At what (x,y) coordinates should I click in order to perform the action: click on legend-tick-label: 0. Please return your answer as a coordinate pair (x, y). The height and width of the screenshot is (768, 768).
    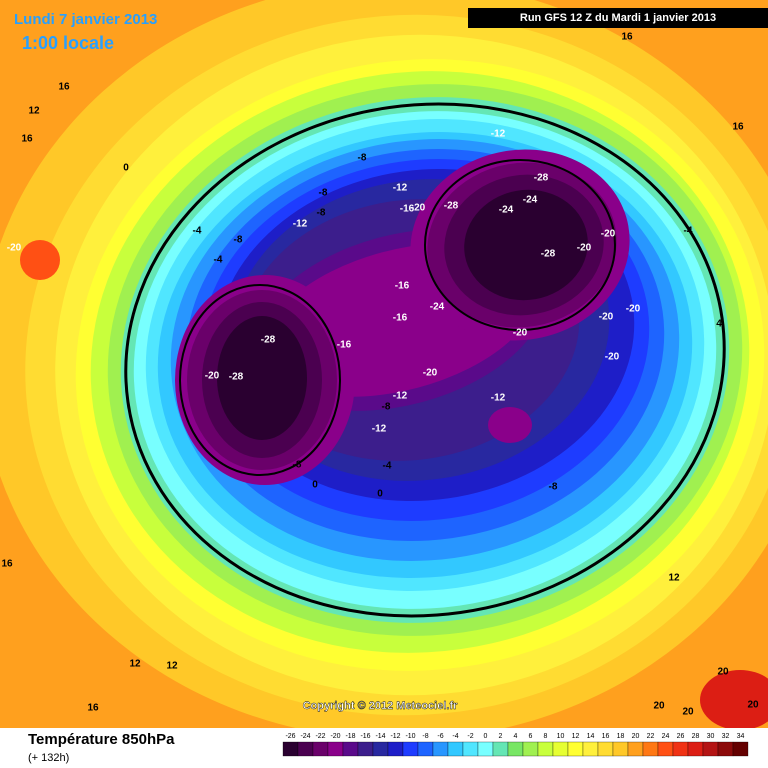
    Looking at the image, I should click on (486, 736).